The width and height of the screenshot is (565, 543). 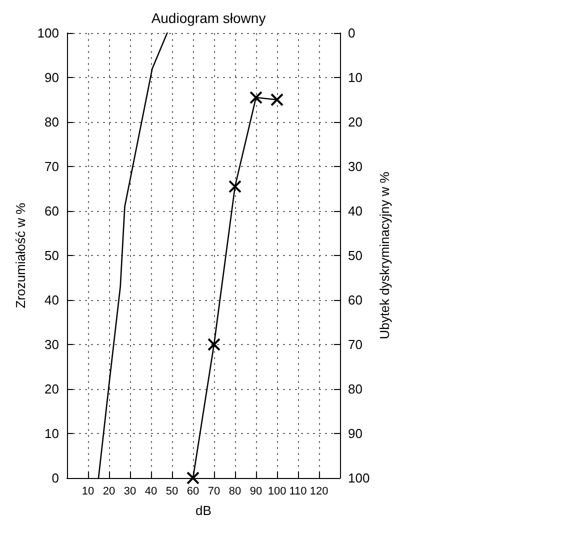 What do you see at coordinates (256, 492) in the screenshot?
I see `x-tick-label: 90` at bounding box center [256, 492].